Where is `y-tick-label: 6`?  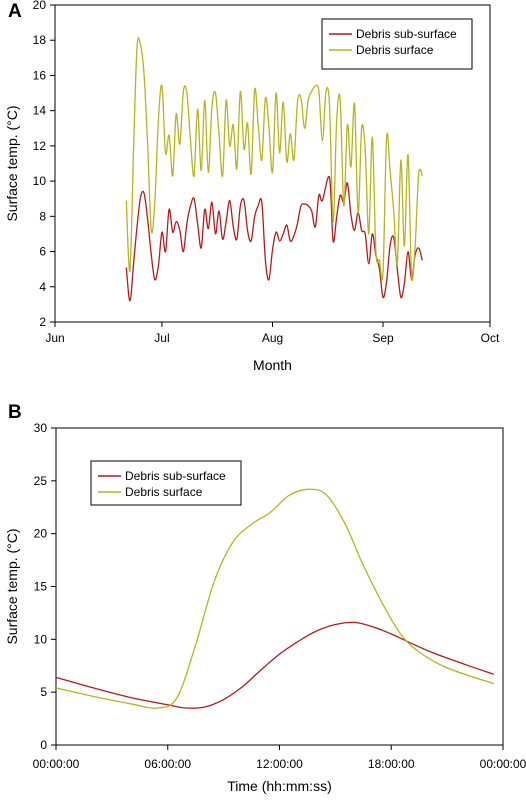 y-tick-label: 6 is located at coordinates (42, 252).